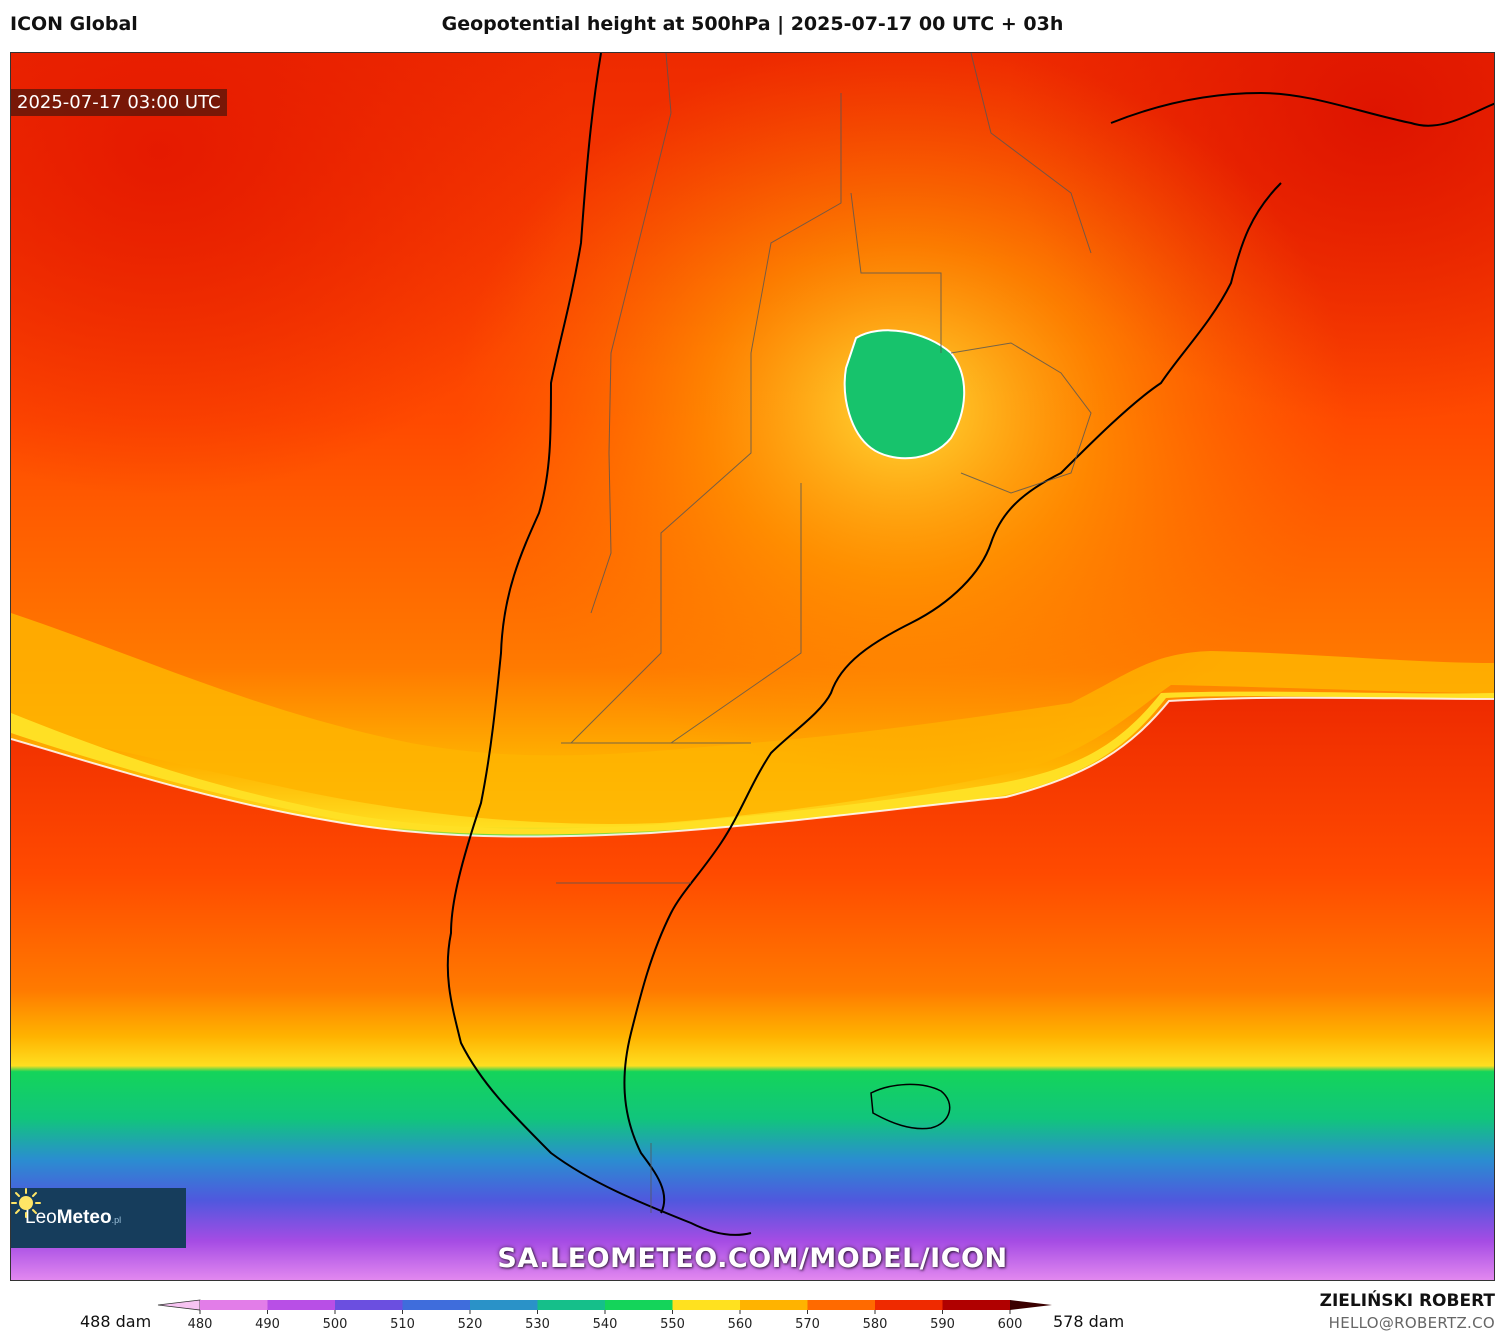 This screenshot has height=1339, width=1505. Describe the element at coordinates (119, 102) in the screenshot. I see `valid-time-badge: 2025-07-17 03:00 UTC` at that location.